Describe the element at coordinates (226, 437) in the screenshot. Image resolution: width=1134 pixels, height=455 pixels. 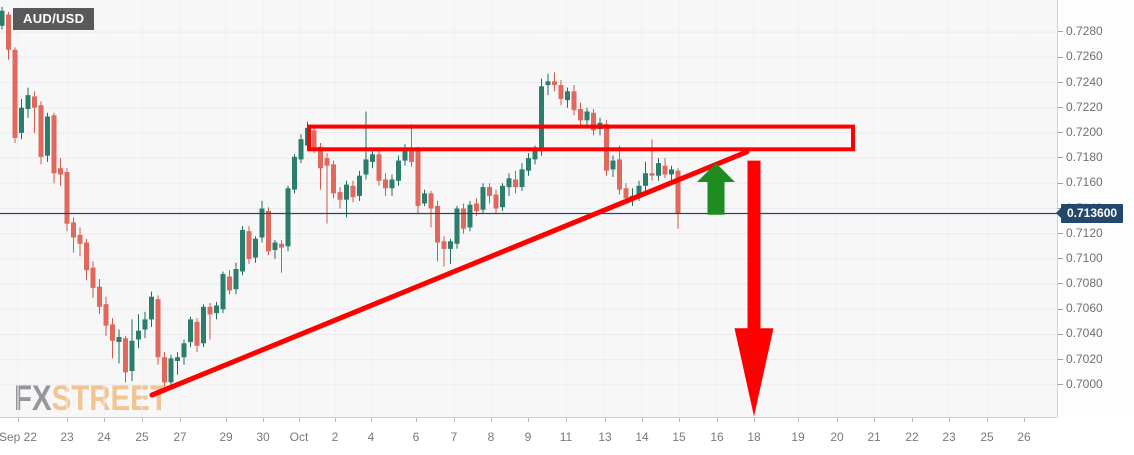
I see `time-axis-label: 29` at that location.